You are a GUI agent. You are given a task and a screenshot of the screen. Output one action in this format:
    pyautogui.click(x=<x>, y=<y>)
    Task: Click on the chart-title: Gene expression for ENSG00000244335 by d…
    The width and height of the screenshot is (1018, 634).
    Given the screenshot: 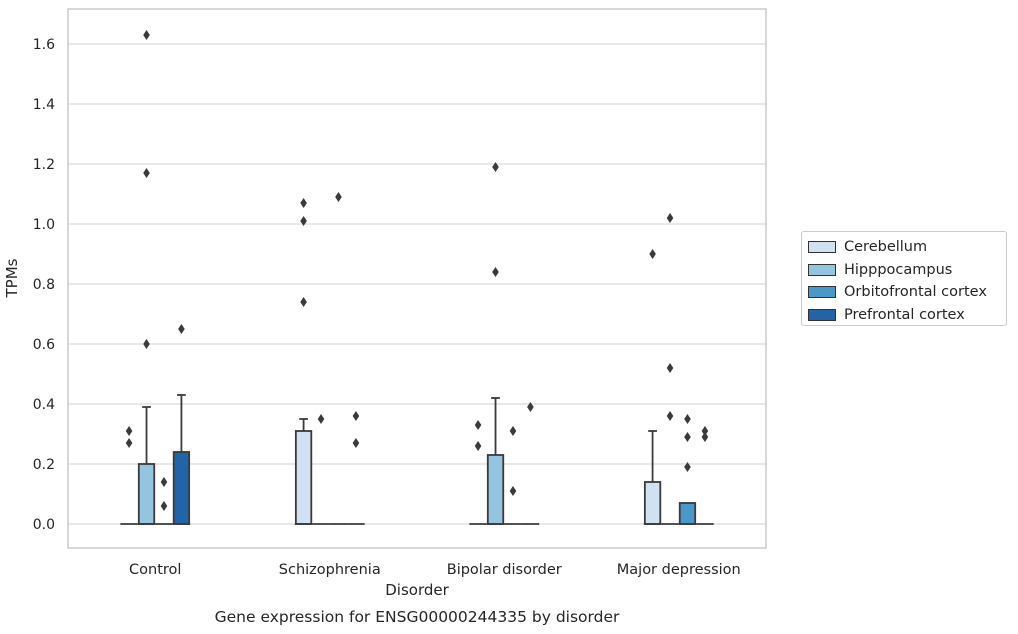 What is the action you would take?
    pyautogui.click(x=417, y=617)
    